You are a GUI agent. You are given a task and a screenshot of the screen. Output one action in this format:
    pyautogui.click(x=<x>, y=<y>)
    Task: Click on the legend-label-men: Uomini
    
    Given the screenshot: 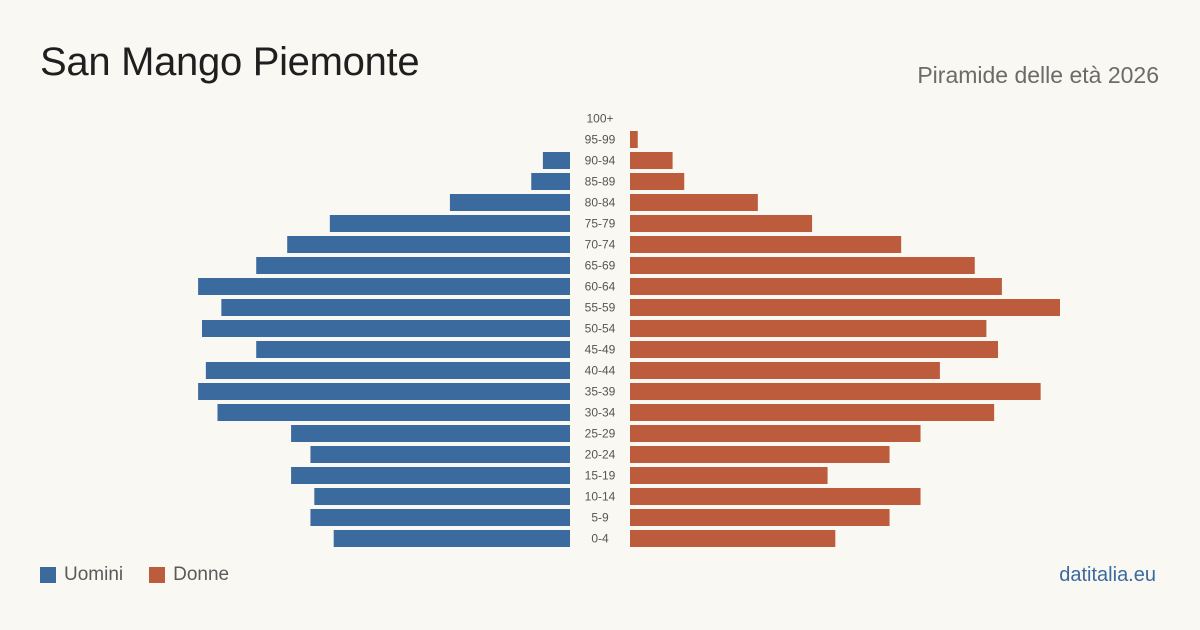 What is the action you would take?
    pyautogui.click(x=94, y=574)
    